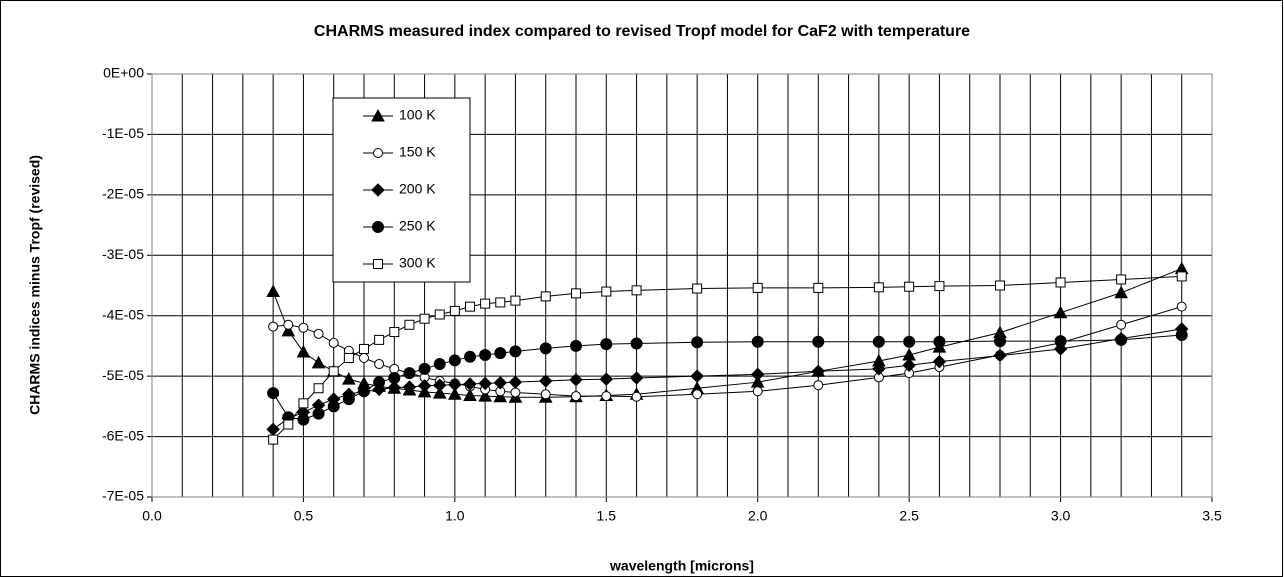 This screenshot has height=577, width=1284. I want to click on legend: 100 K 150 K 200 K 250 K 300 K, so click(401, 190).